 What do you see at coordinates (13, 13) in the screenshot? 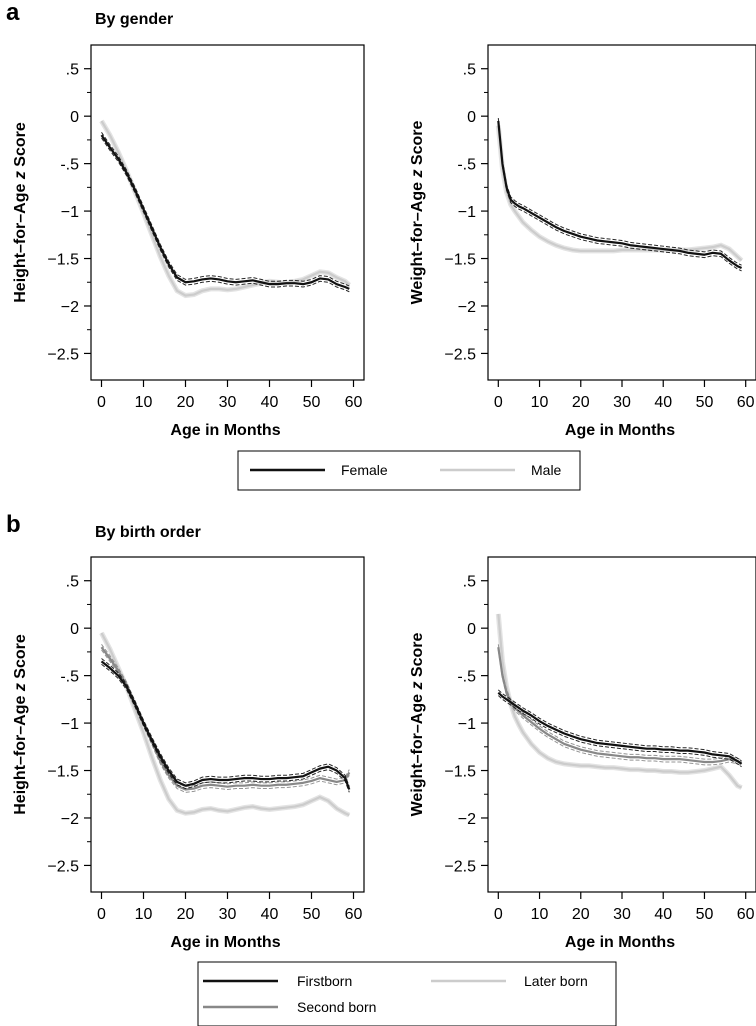
I see `panel-letter-a: a` at bounding box center [13, 13].